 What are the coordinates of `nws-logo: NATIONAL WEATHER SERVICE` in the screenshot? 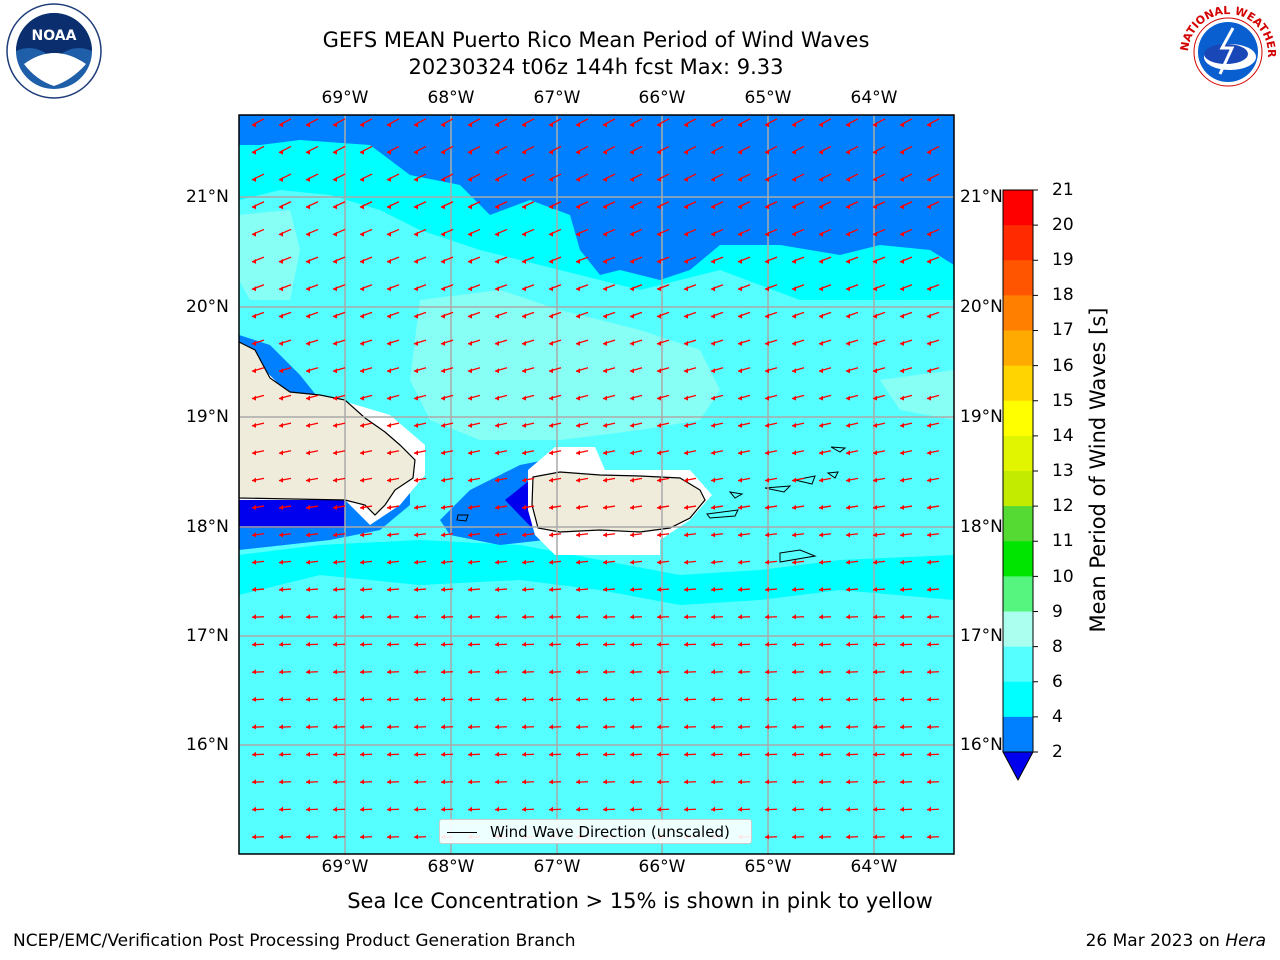 It's located at (1228, 50).